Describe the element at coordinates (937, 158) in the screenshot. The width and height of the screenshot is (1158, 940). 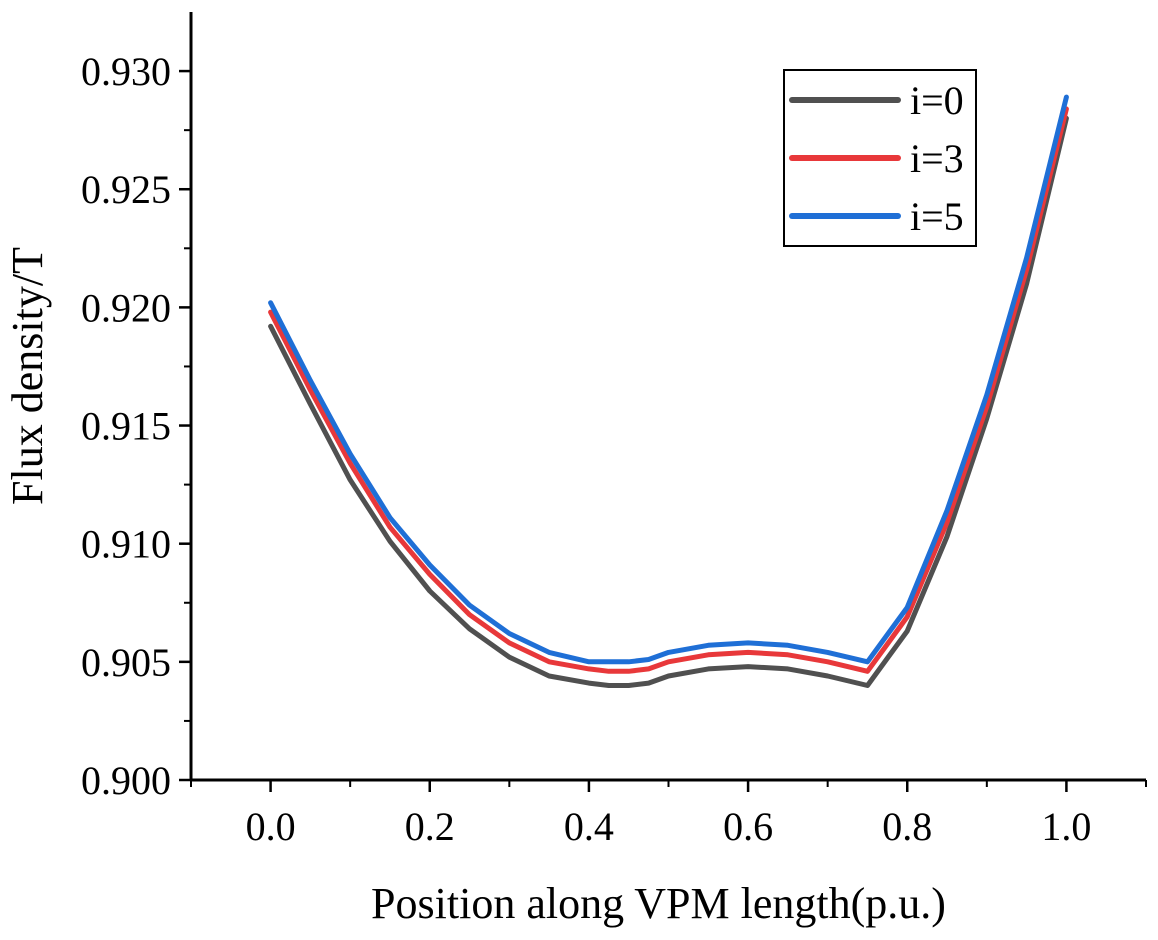
I see `legend-label: i=3` at that location.